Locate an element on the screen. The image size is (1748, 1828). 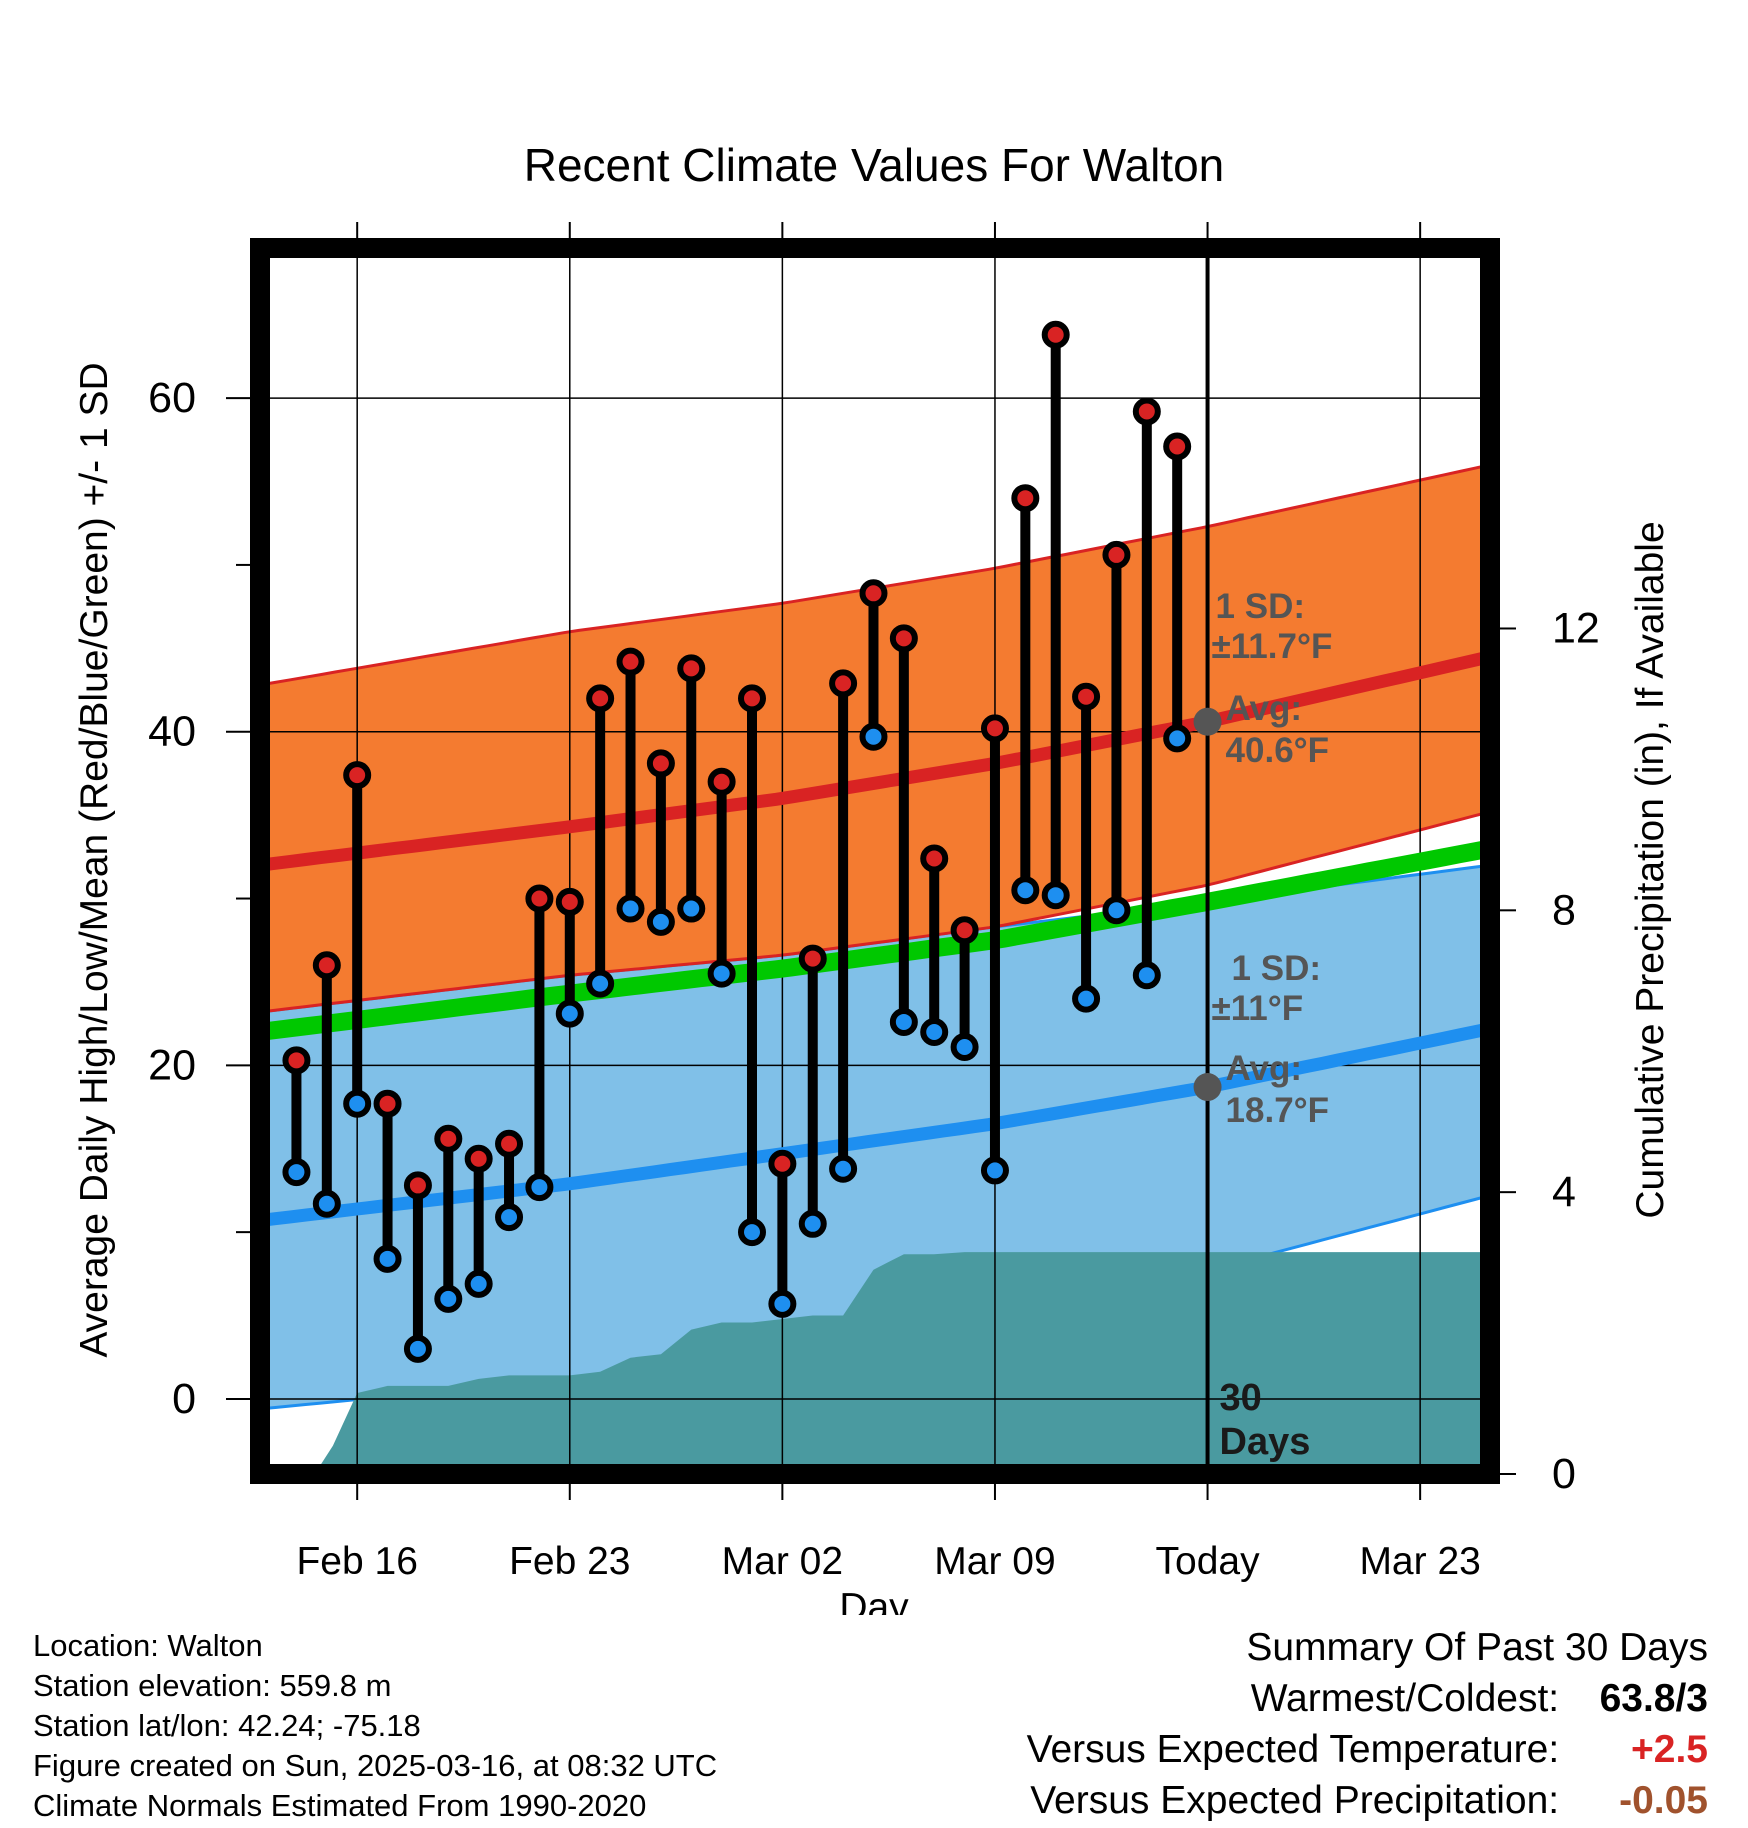
x-tick-label: Feb 16 is located at coordinates (356, 1561).